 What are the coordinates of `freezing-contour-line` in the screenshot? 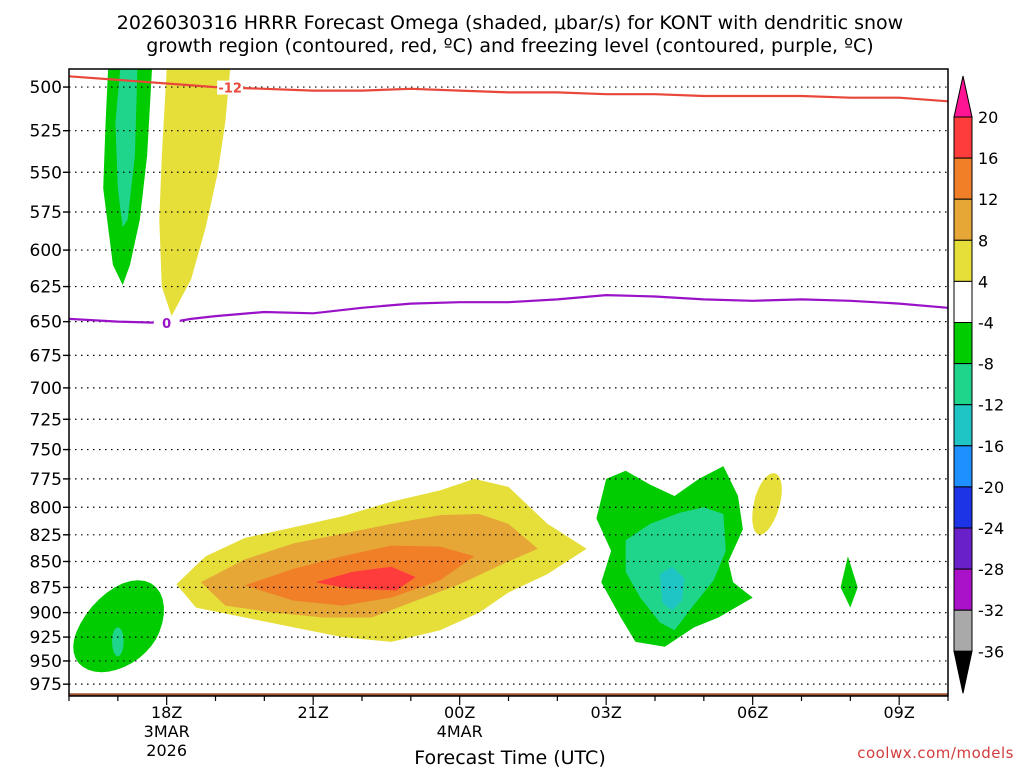 It's located at (508, 309).